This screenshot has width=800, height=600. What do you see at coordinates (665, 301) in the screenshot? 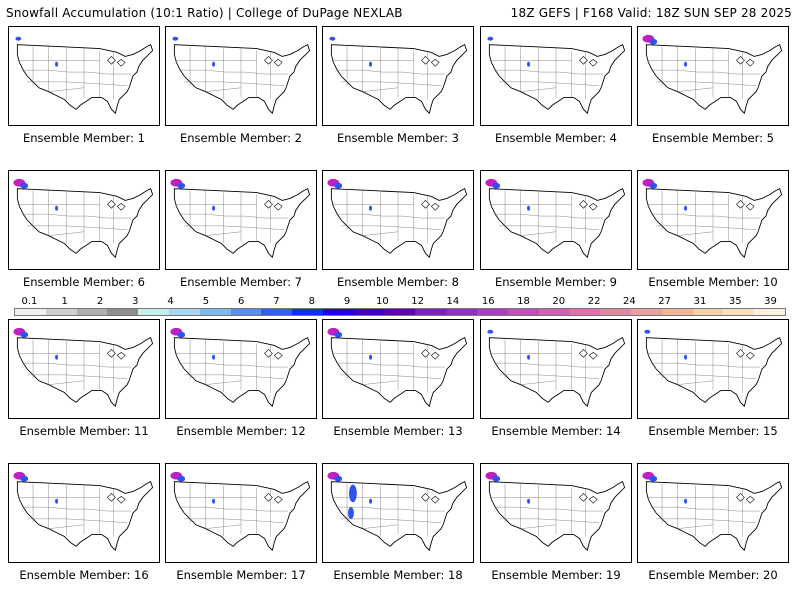
I see `colorbar-tick-label: 27` at bounding box center [665, 301].